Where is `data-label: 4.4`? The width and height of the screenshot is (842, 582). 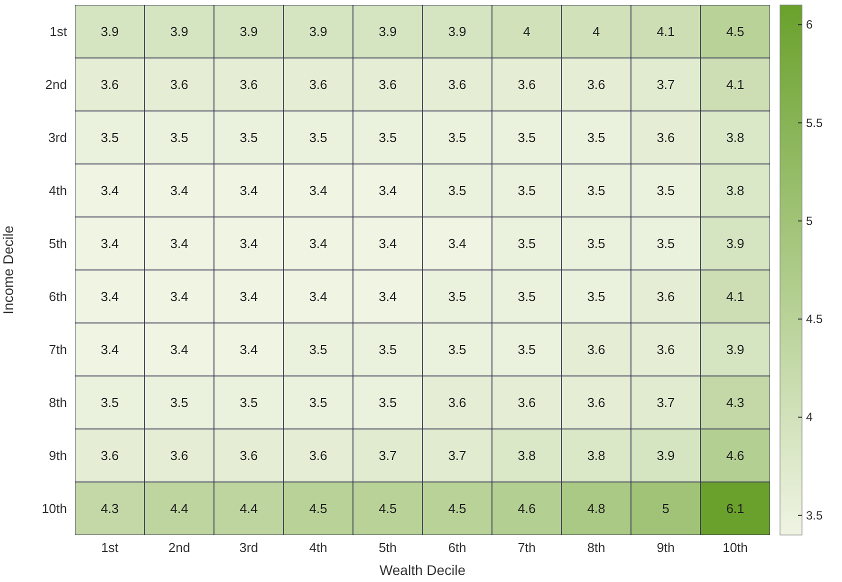 data-label: 4.4 is located at coordinates (179, 508).